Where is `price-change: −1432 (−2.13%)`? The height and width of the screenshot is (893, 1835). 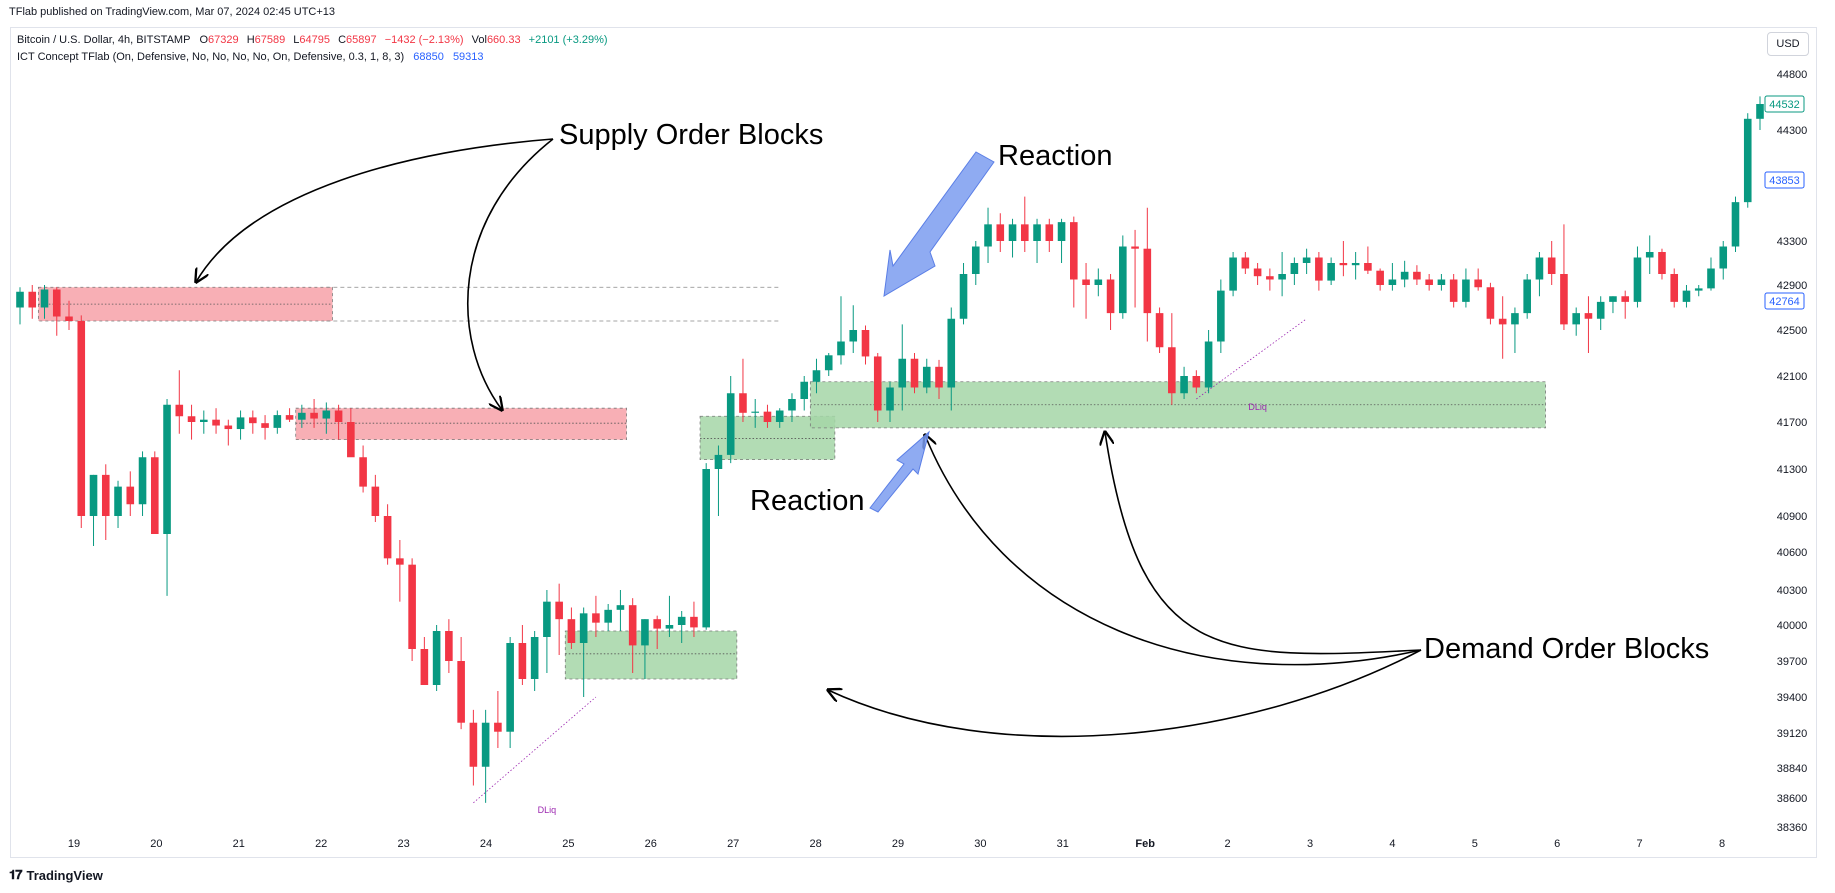
price-change: −1432 (−2.13%) is located at coordinates (424, 40).